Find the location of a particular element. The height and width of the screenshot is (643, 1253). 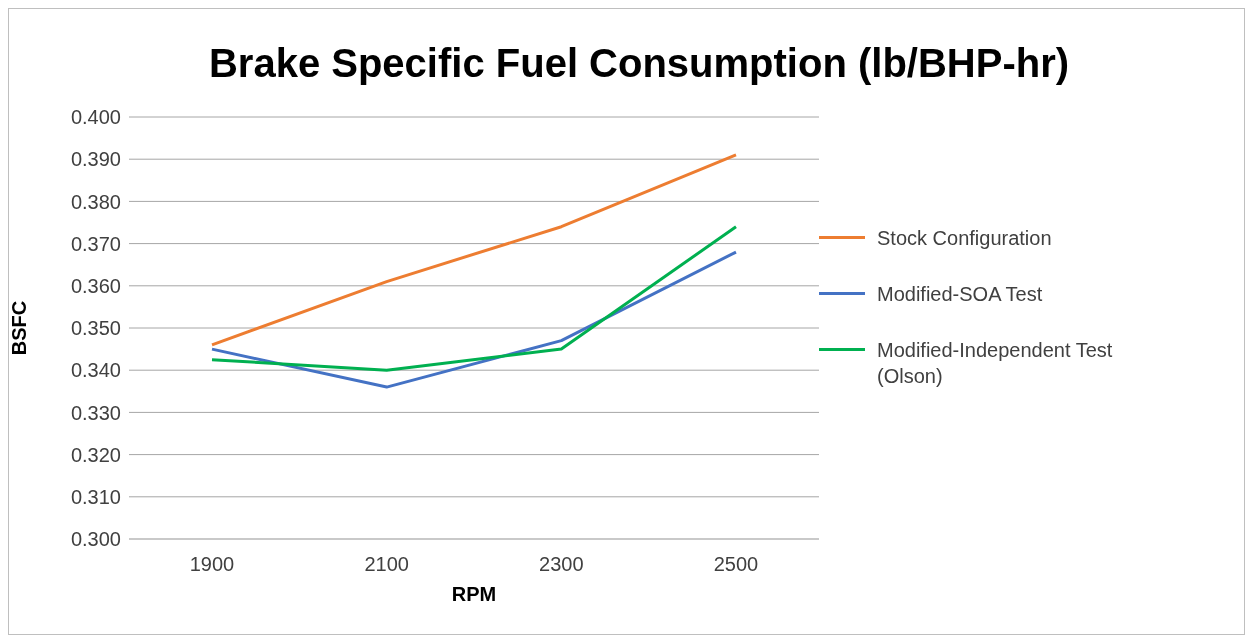

y-tick-label: 0.380 is located at coordinates (95, 201).